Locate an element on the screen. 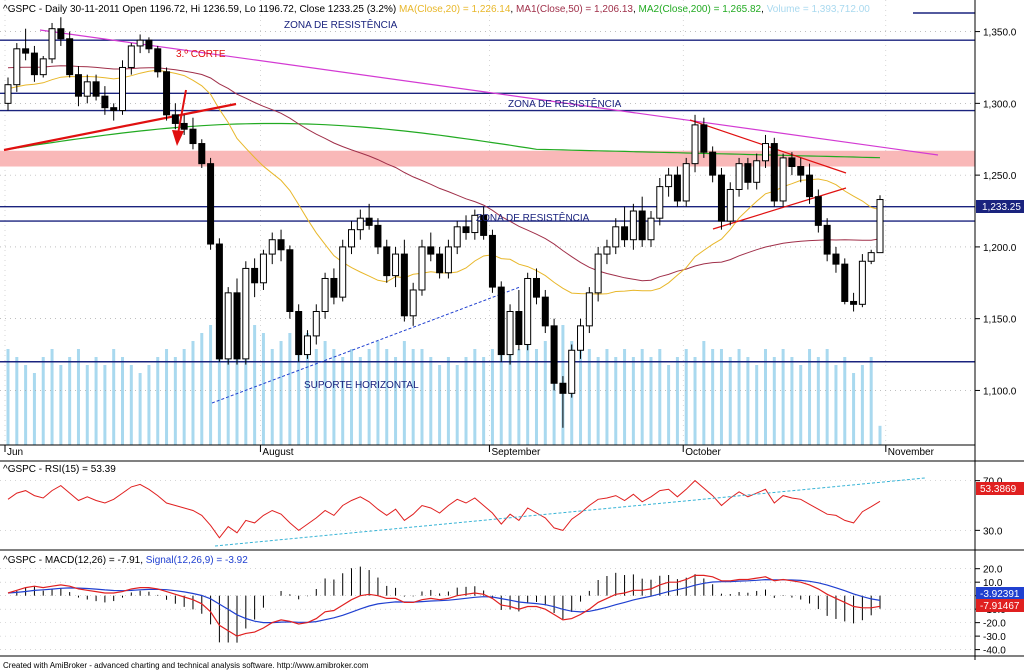 This screenshot has height=671, width=1024. macd-tick-label: 20.0 is located at coordinates (993, 570).